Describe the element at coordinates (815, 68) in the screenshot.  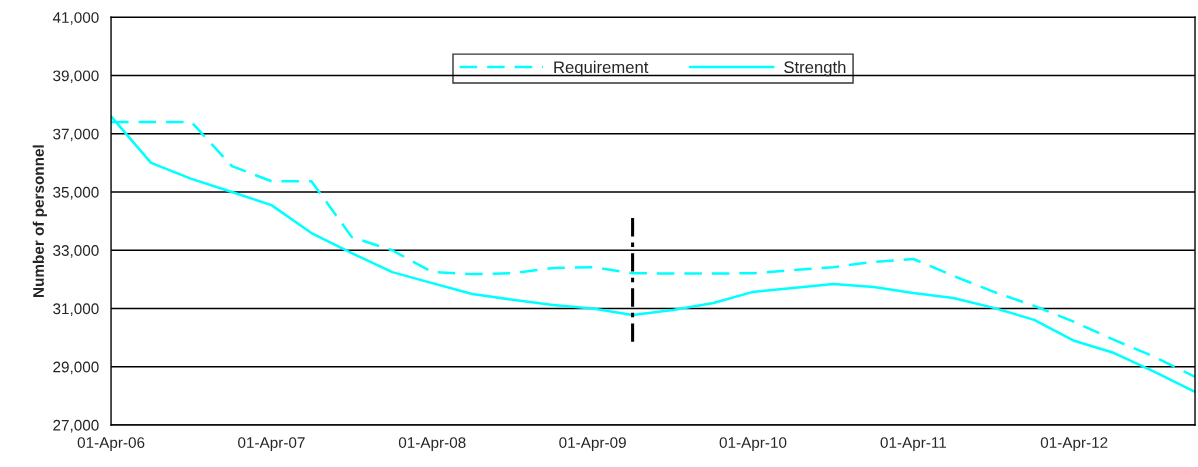
I see `legend-label: Strength` at that location.